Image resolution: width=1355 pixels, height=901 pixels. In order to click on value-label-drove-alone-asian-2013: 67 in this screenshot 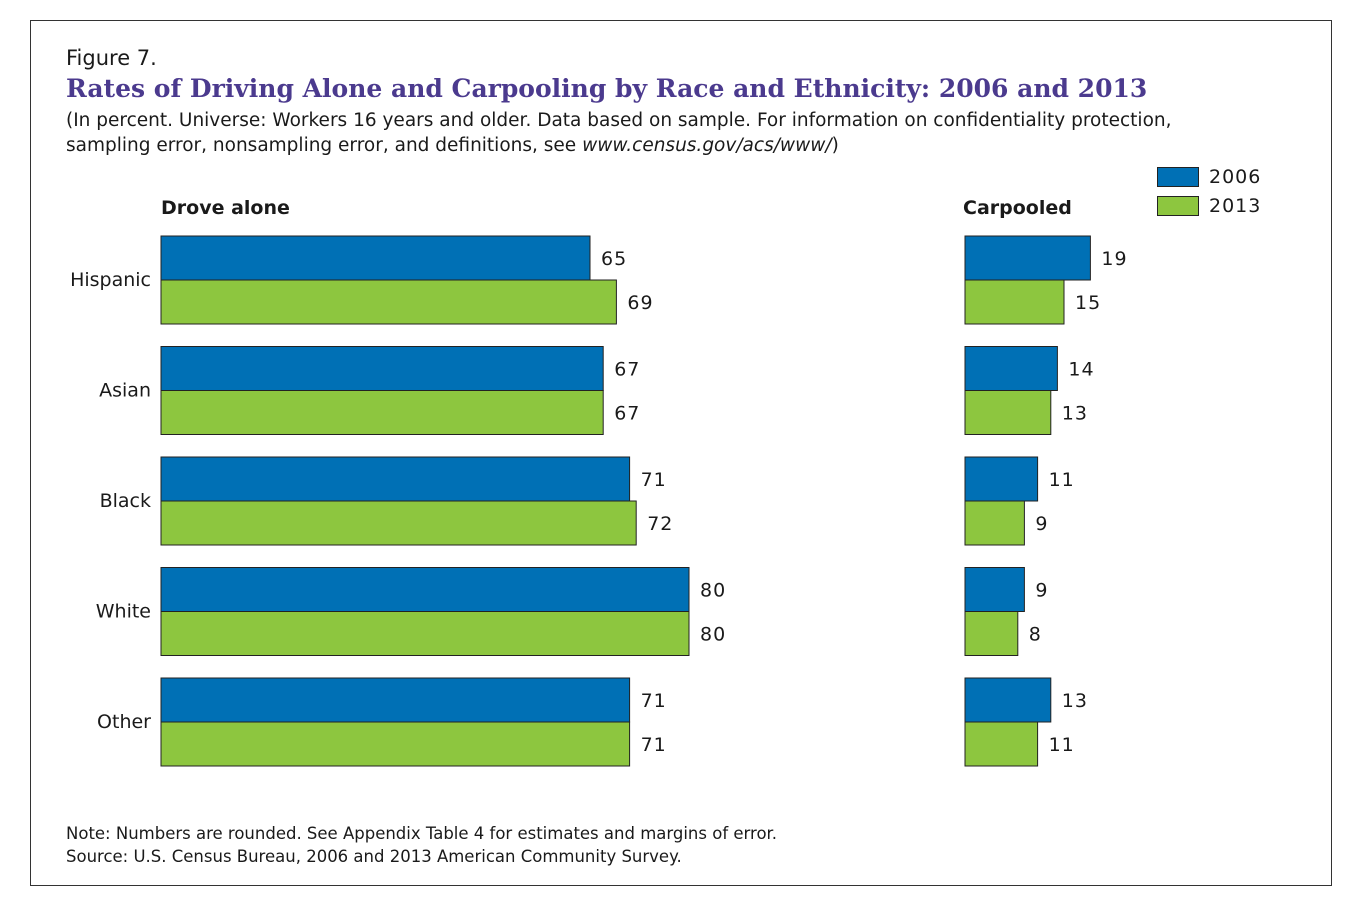, I will do `click(627, 414)`.